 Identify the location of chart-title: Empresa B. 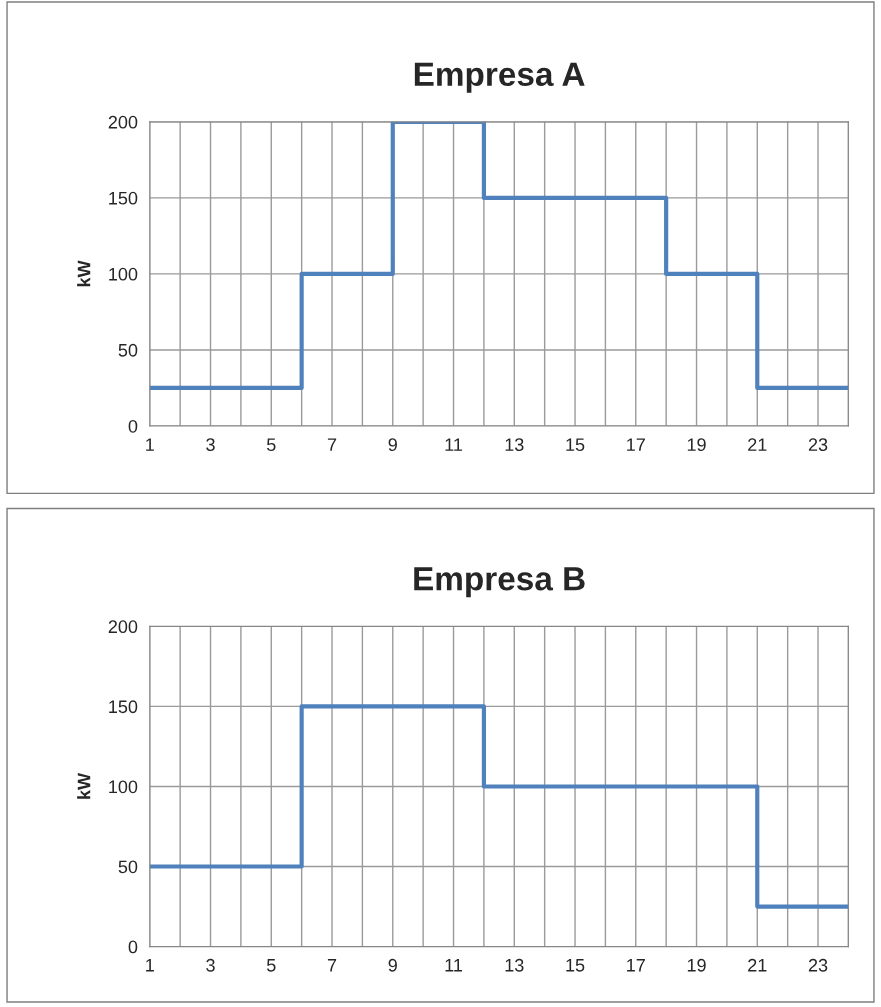
(499, 582).